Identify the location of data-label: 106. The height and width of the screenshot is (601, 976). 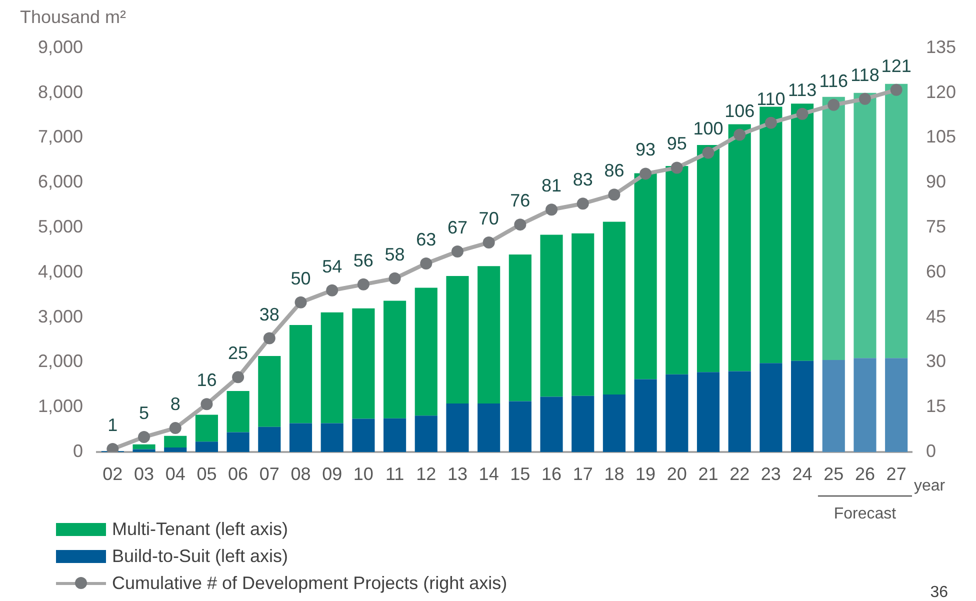
(739, 110).